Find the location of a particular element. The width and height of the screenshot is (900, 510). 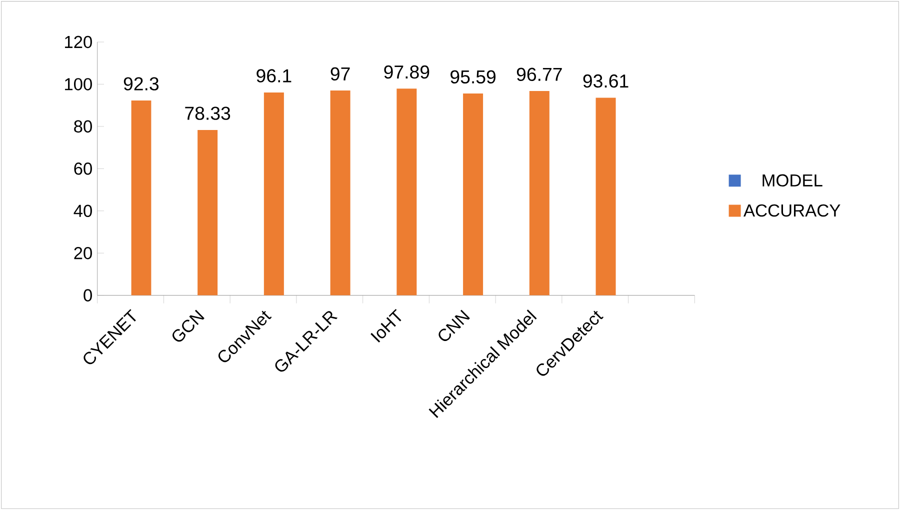

data-label: 97 is located at coordinates (340, 74).